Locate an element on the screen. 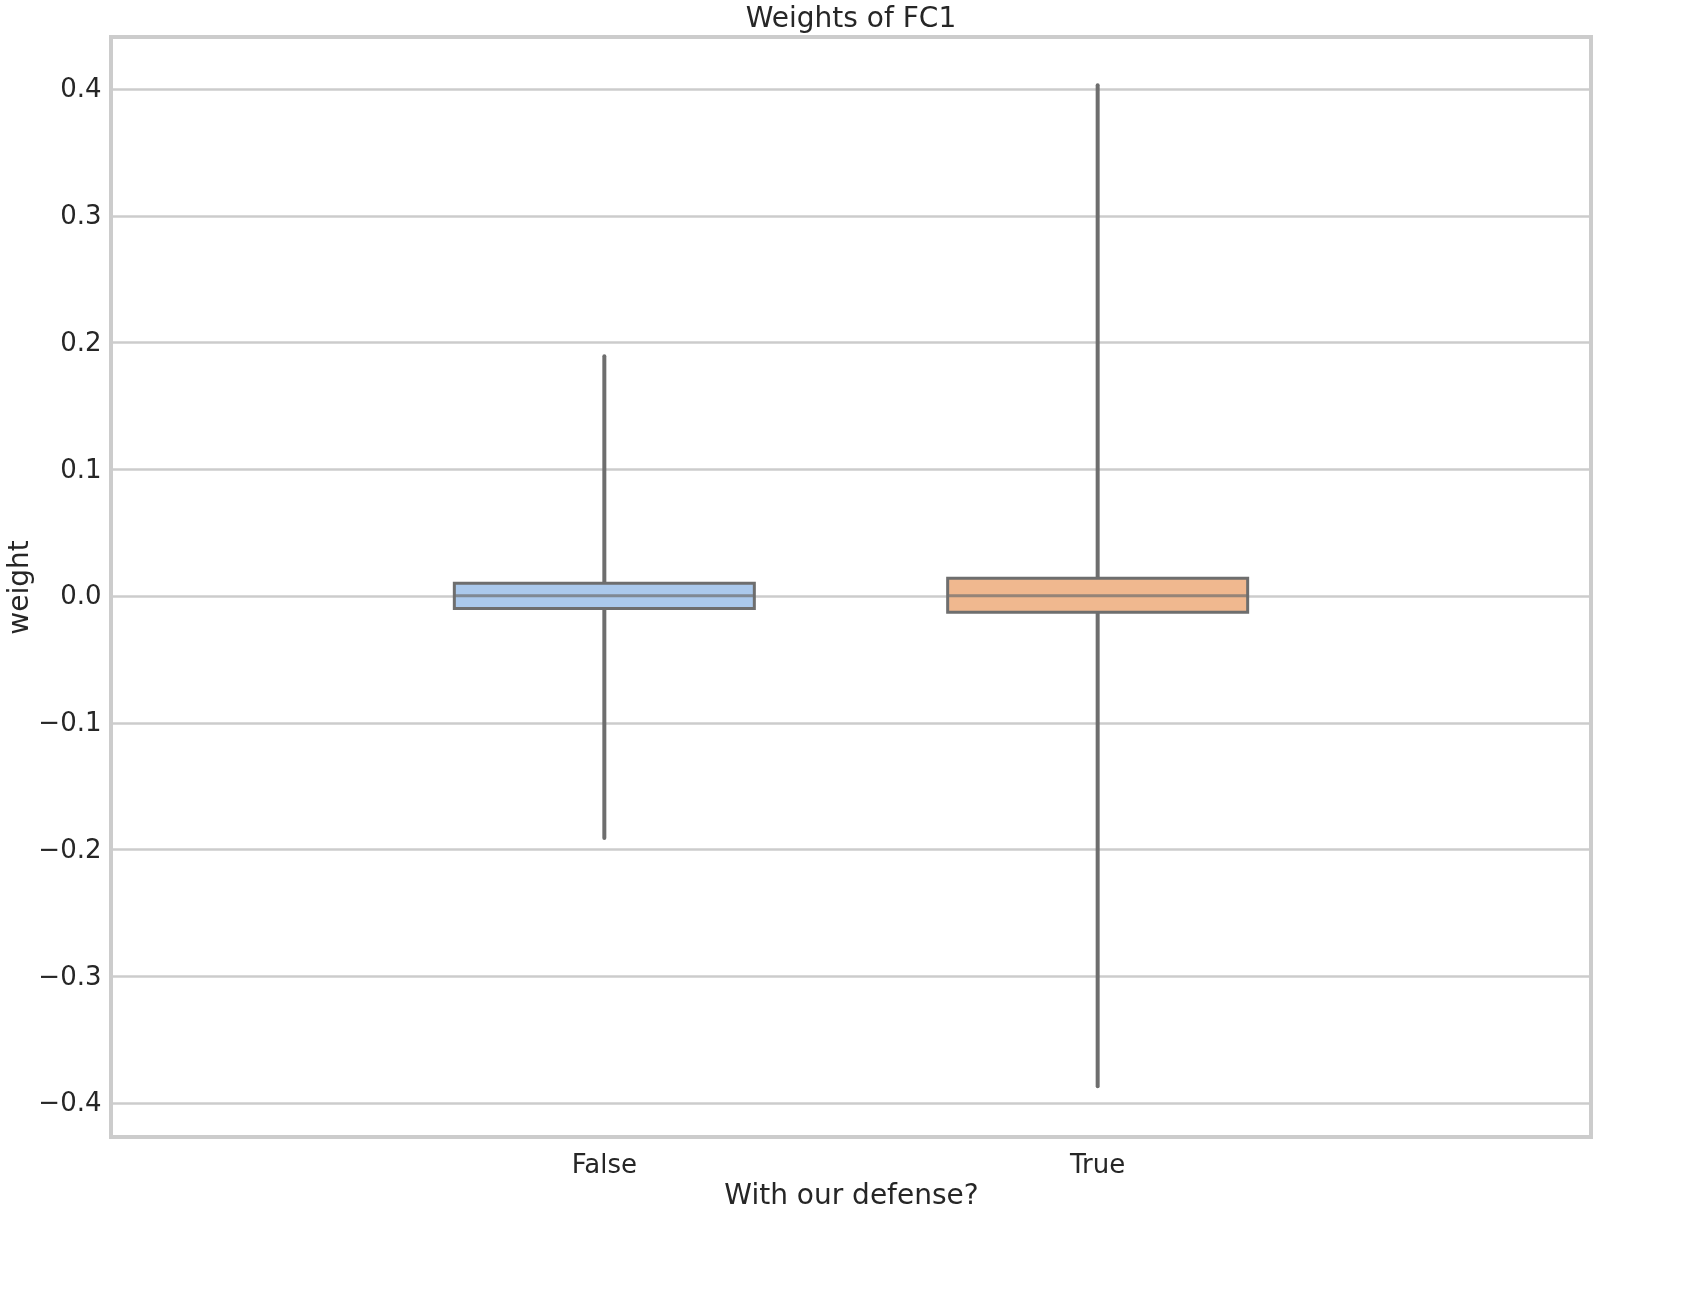 The image size is (1707, 1312). y-tick-label: 0.2 is located at coordinates (81, 341).